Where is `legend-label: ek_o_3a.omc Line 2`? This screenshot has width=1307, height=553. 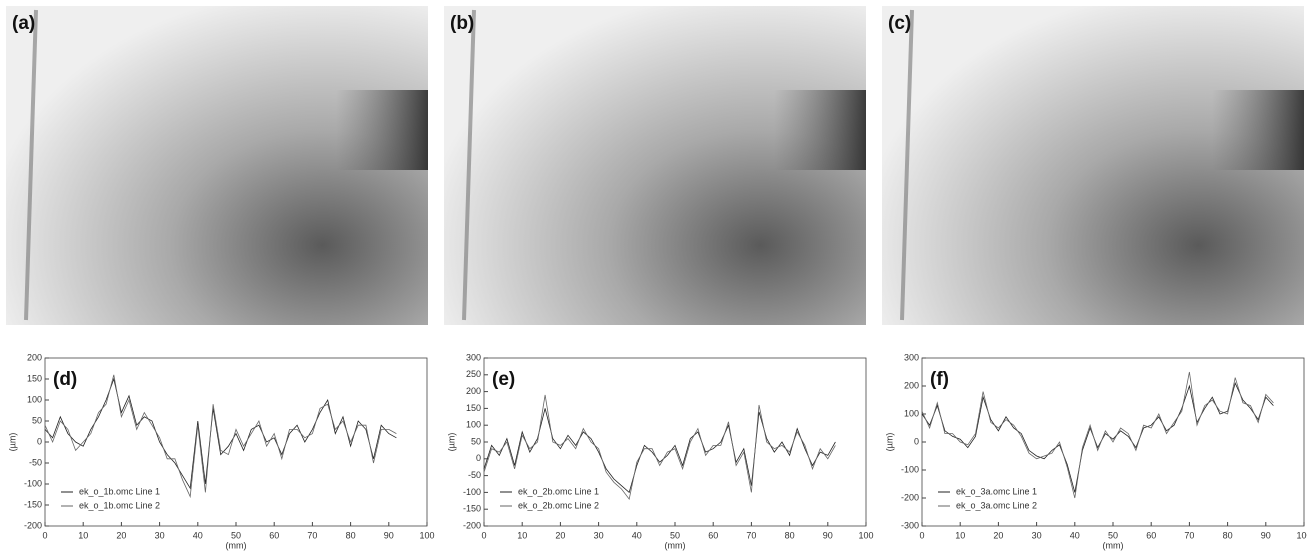
legend-label: ek_o_3a.omc Line 2 is located at coordinates (996, 505).